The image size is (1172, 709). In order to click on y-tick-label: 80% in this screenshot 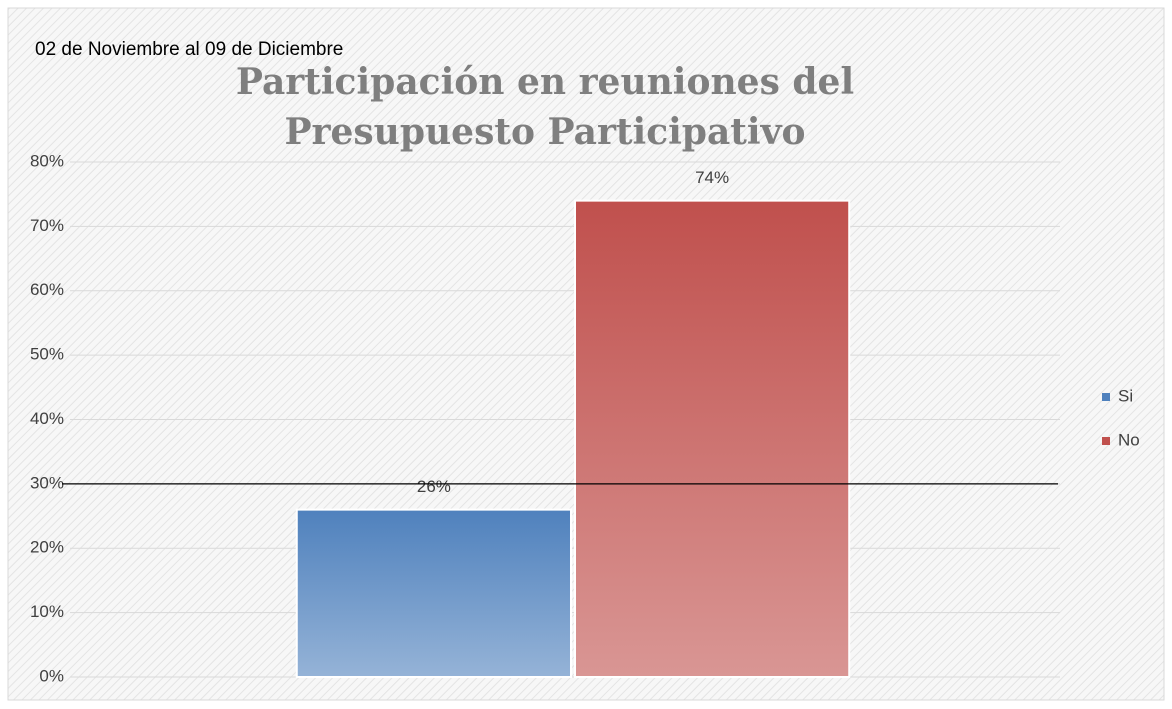, I will do `click(47, 160)`.